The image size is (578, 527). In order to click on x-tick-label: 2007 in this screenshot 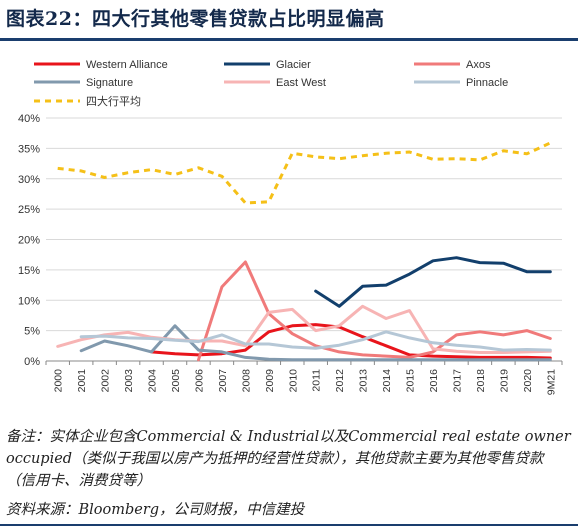, I will do `click(223, 381)`.